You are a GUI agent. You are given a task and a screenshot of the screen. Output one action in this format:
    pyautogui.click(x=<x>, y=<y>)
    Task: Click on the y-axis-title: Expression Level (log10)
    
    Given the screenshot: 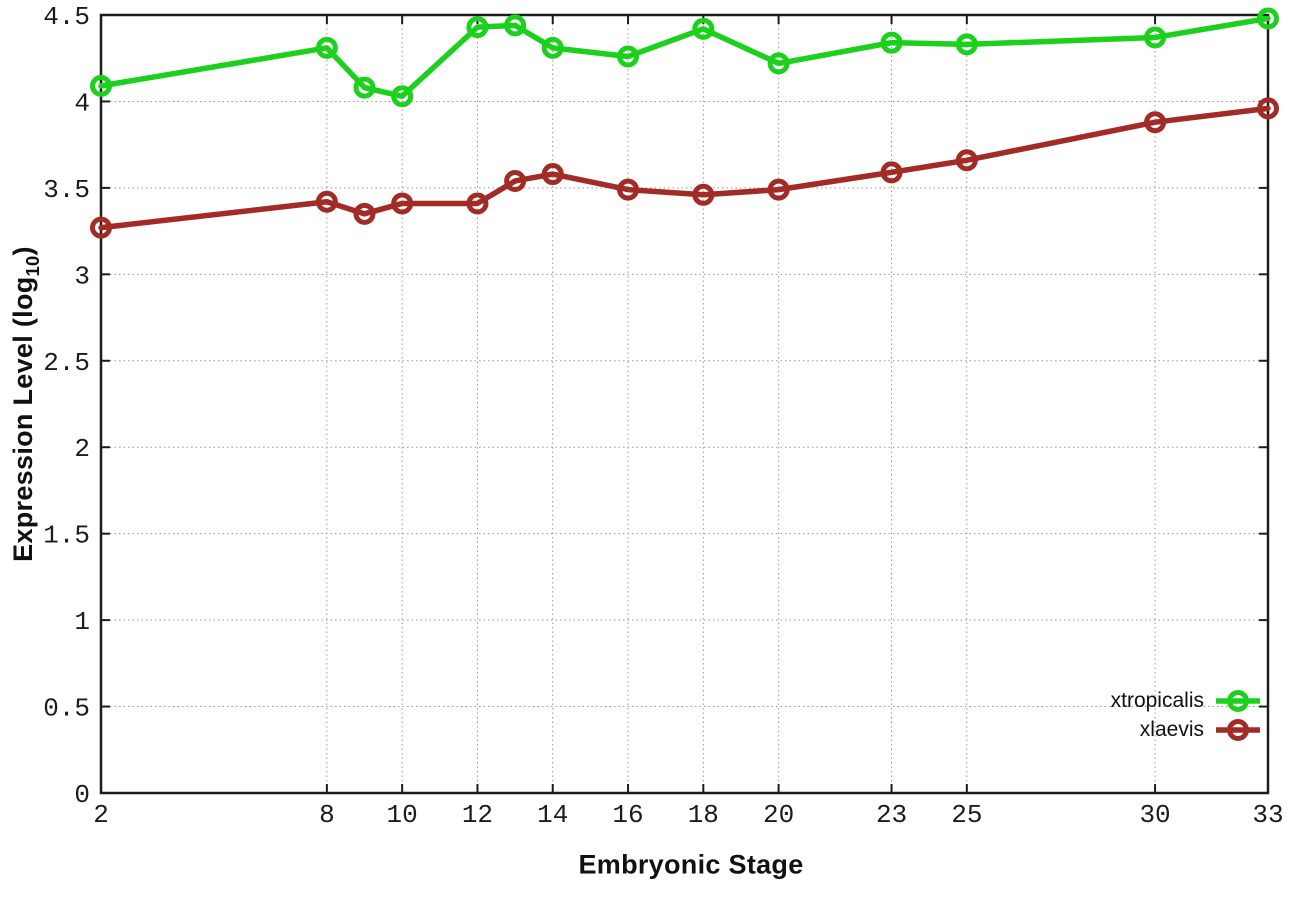 What is the action you would take?
    pyautogui.click(x=26, y=404)
    